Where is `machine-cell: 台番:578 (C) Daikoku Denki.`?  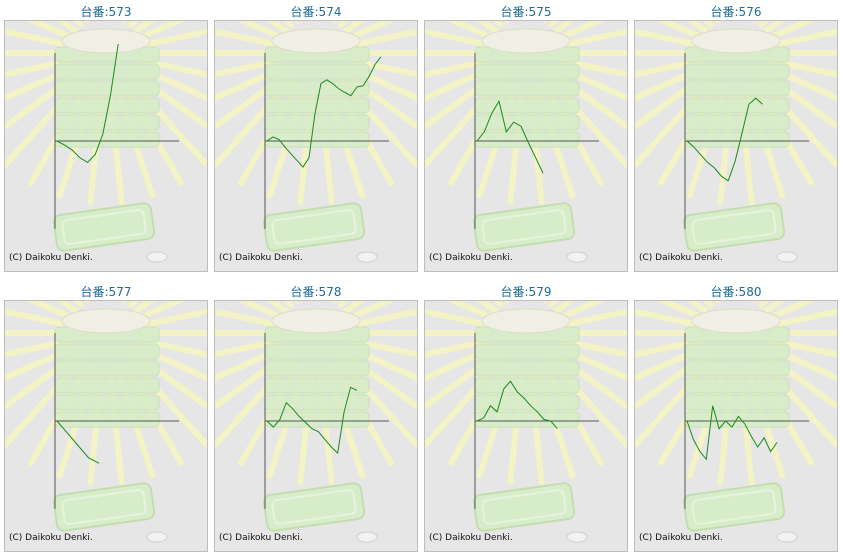
machine-cell: 台番:578 (C) Daikoku Denki. is located at coordinates (316, 418).